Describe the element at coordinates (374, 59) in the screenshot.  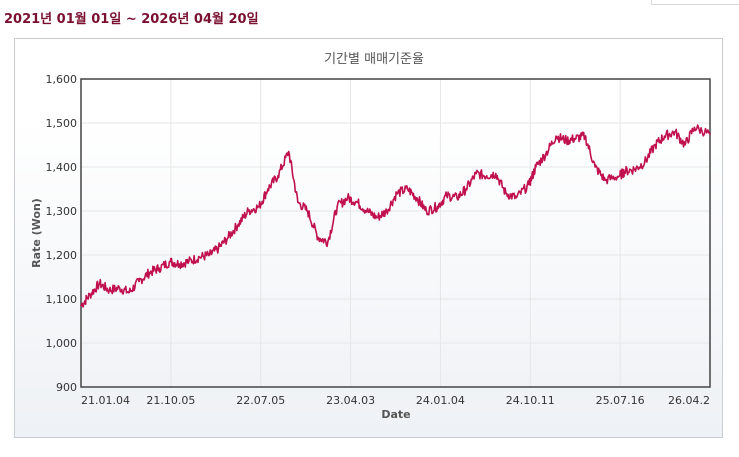
I see `chart-title: 기간별 매매기준율` at that location.